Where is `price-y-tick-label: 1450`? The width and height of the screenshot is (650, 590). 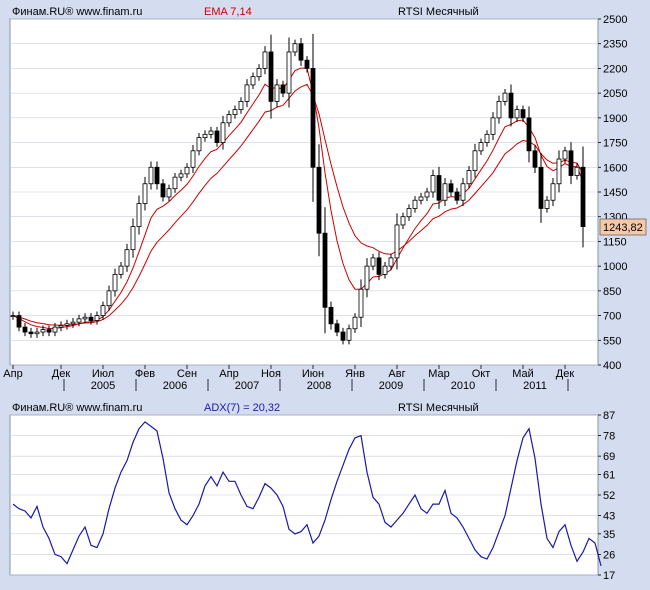 price-y-tick-label: 1450 is located at coordinates (615, 193).